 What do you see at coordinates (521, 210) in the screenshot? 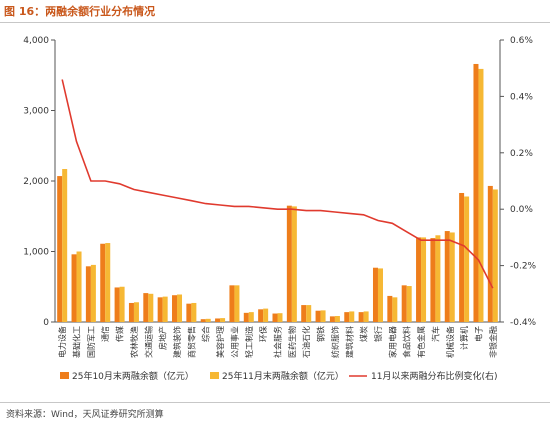
I see `y-right-tick-label: 0.0%` at bounding box center [521, 210].